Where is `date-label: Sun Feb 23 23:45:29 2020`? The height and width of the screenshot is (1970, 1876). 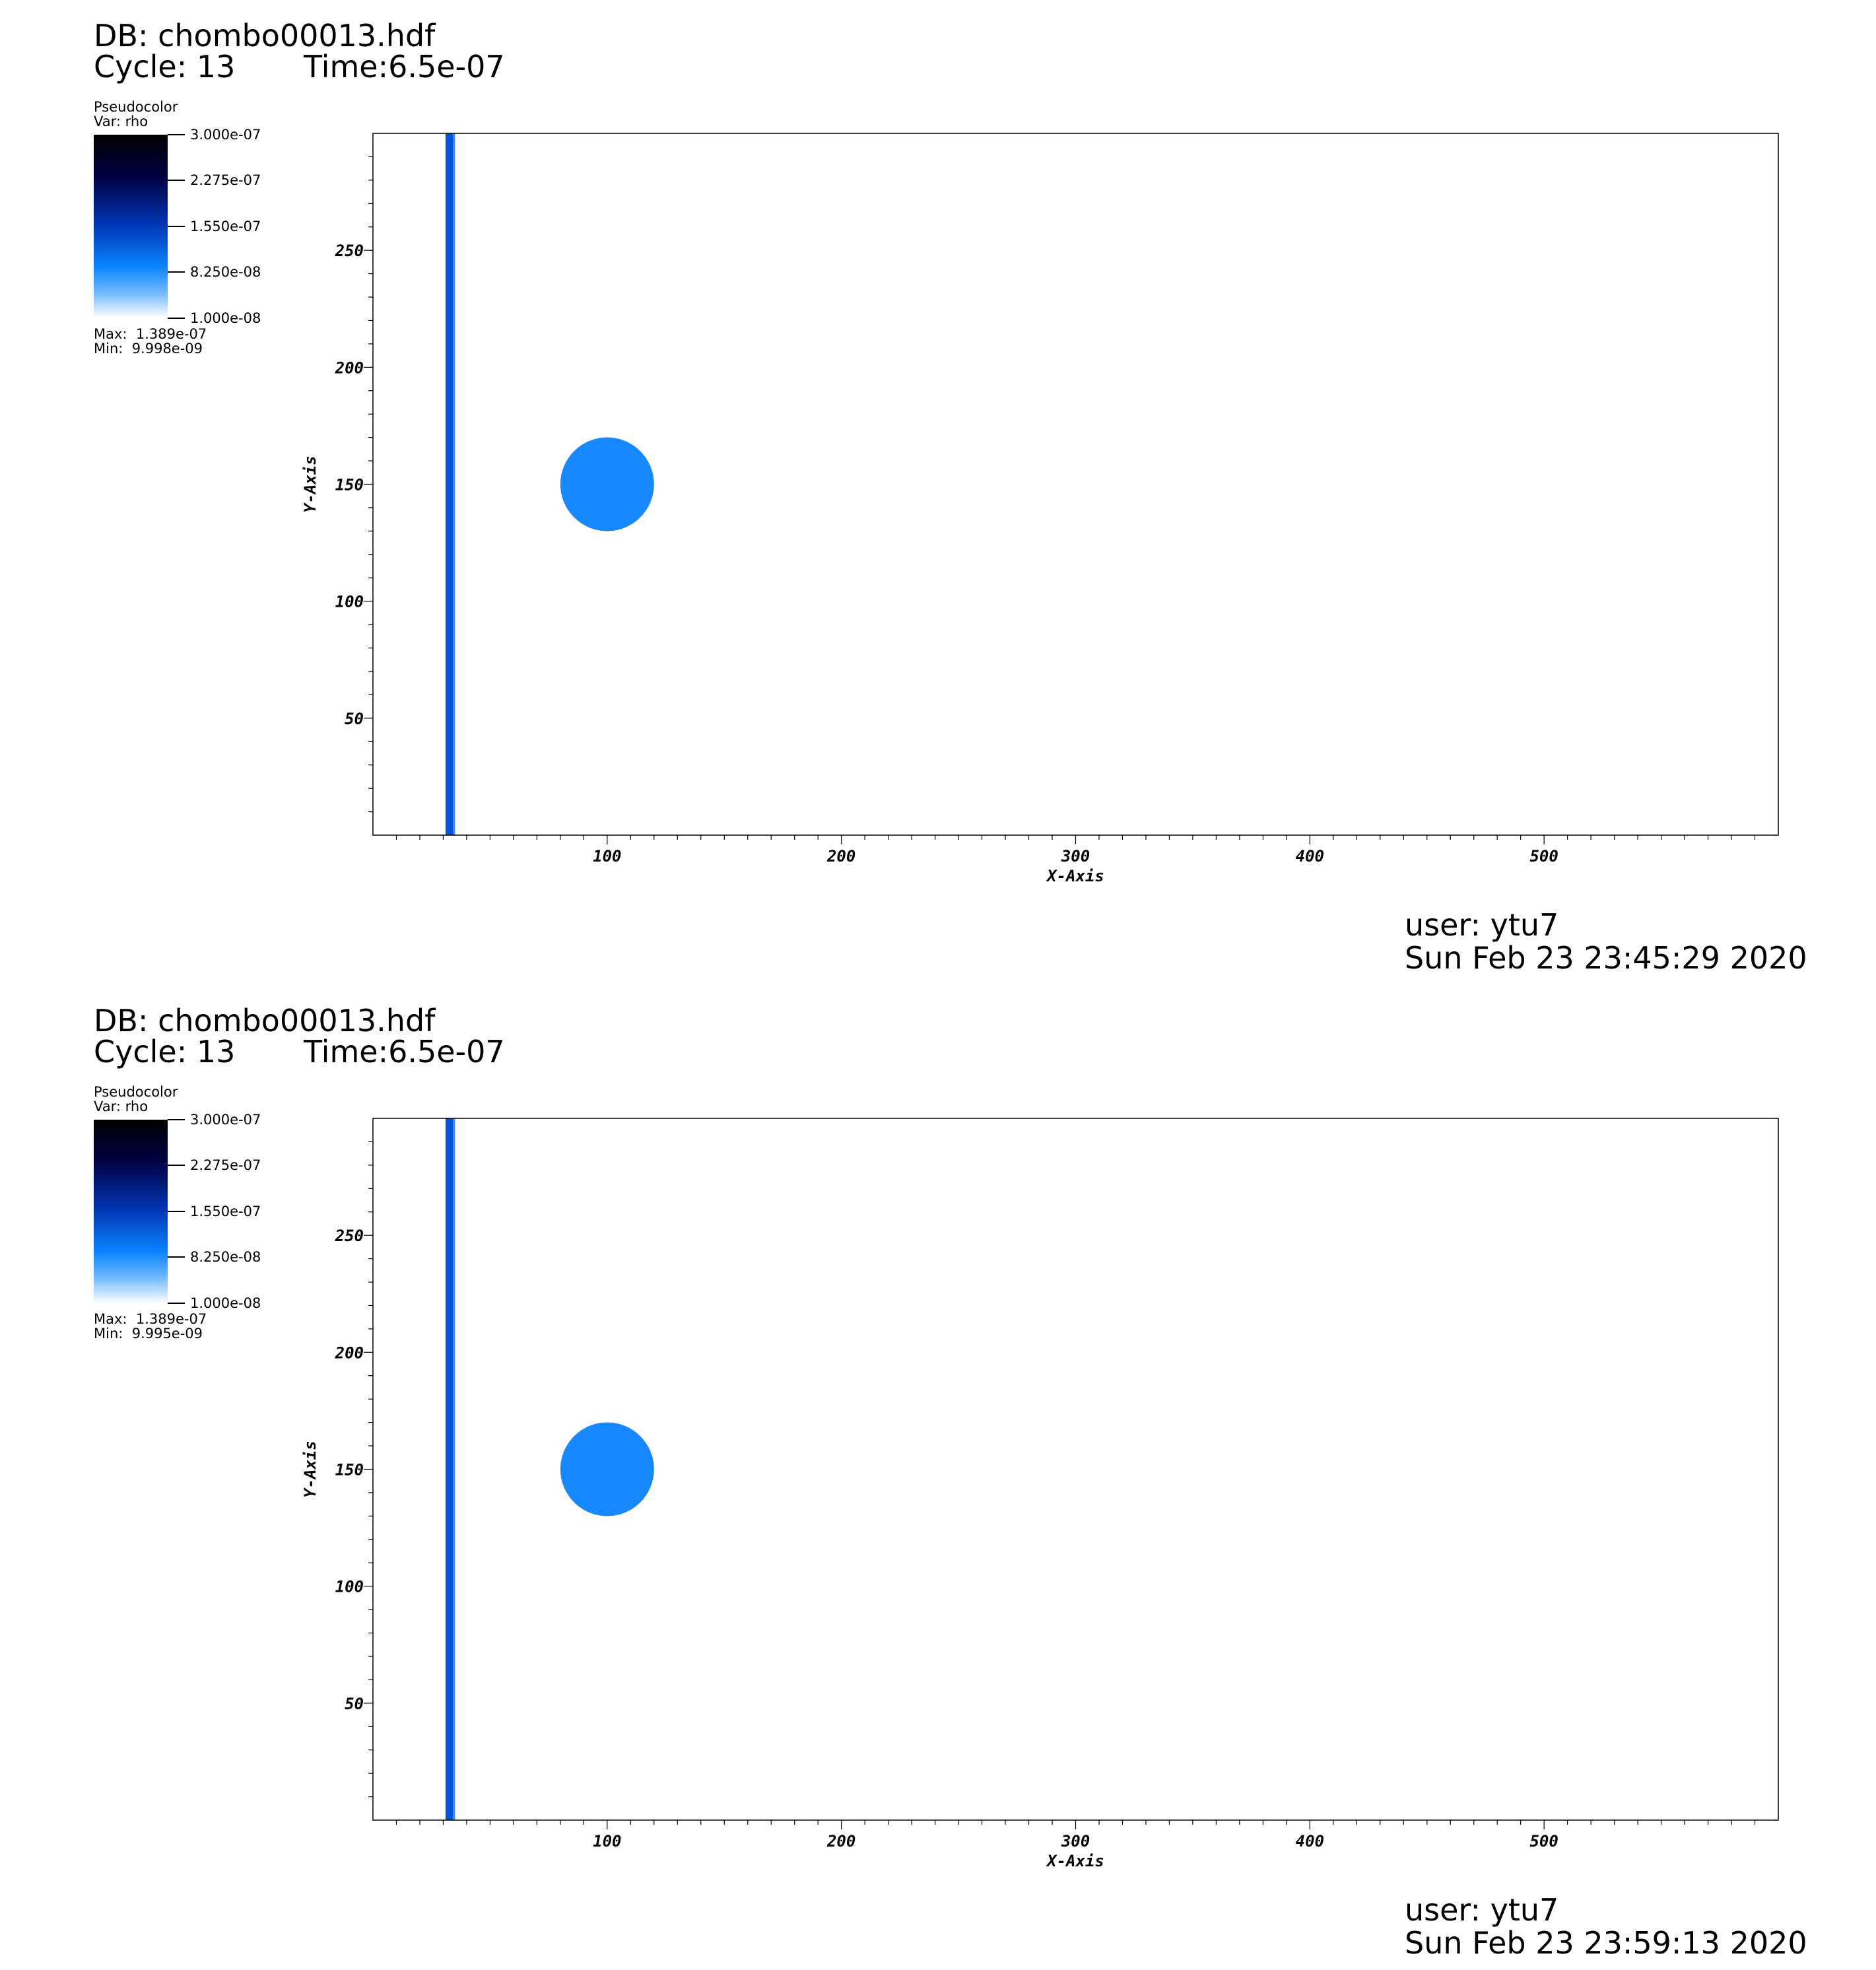 date-label: Sun Feb 23 23:45:29 2020 is located at coordinates (1606, 958).